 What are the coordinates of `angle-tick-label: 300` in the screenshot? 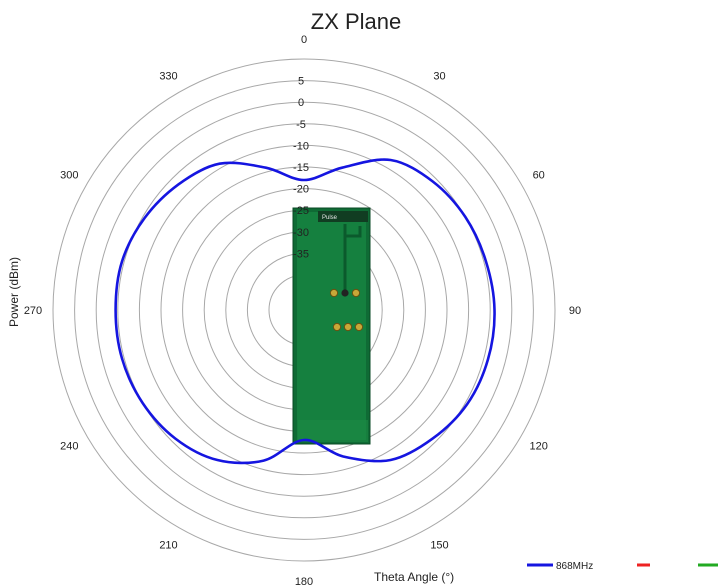 It's located at (69, 176).